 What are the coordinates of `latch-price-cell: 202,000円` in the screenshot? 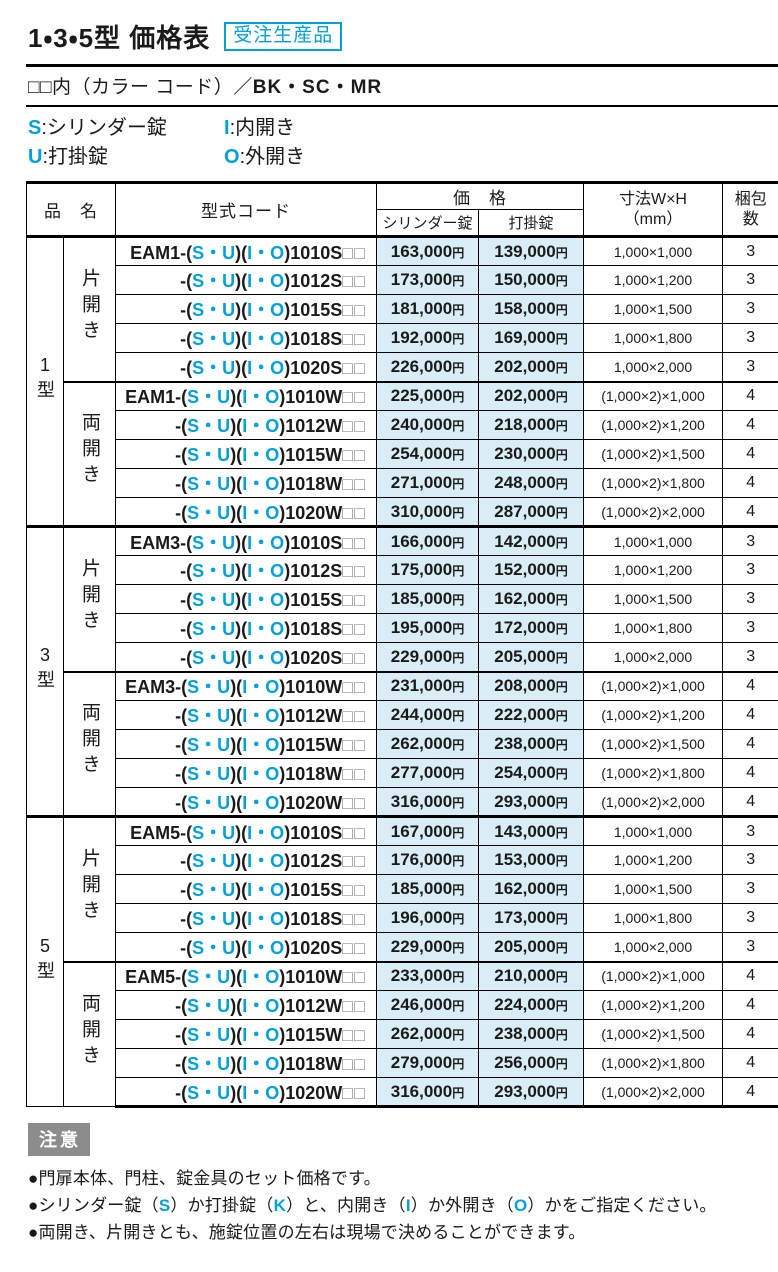 It's located at (531, 395).